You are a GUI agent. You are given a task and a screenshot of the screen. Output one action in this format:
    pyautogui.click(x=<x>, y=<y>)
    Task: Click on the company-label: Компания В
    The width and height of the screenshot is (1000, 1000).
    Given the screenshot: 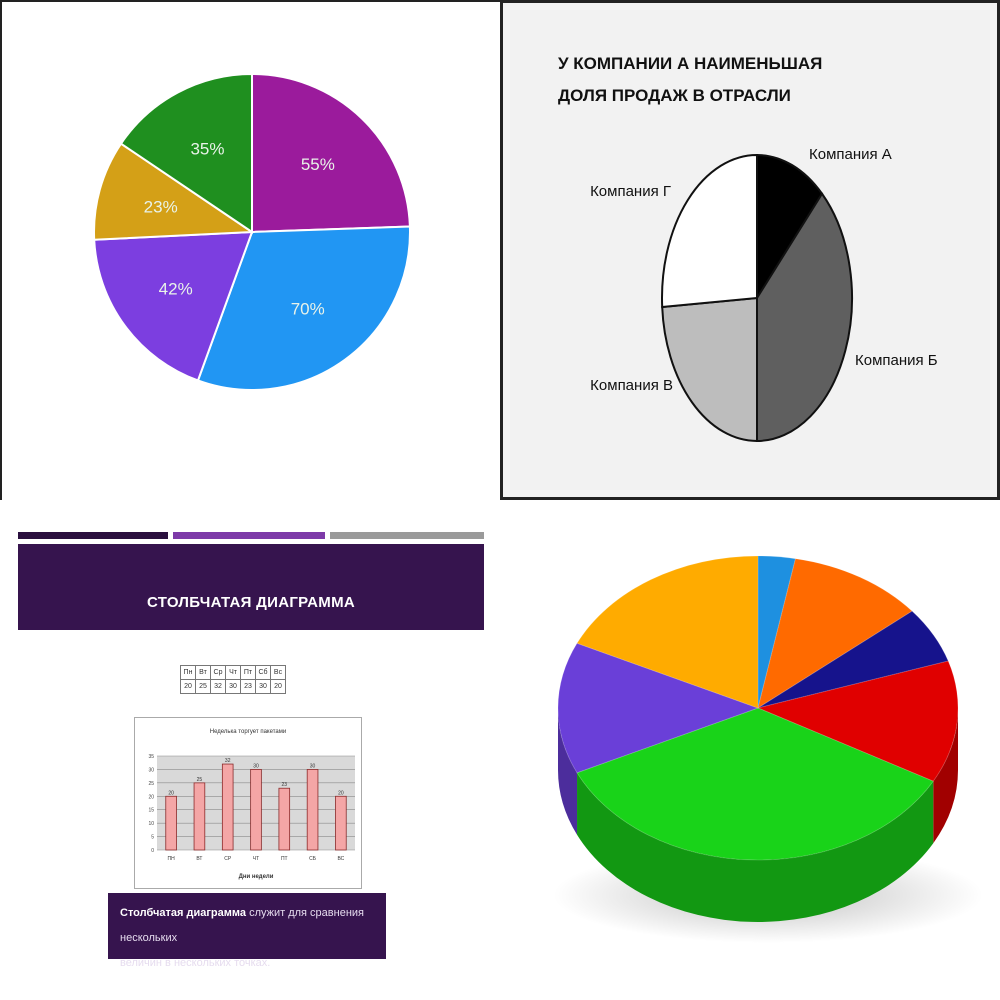 What is the action you would take?
    pyautogui.click(x=631, y=385)
    